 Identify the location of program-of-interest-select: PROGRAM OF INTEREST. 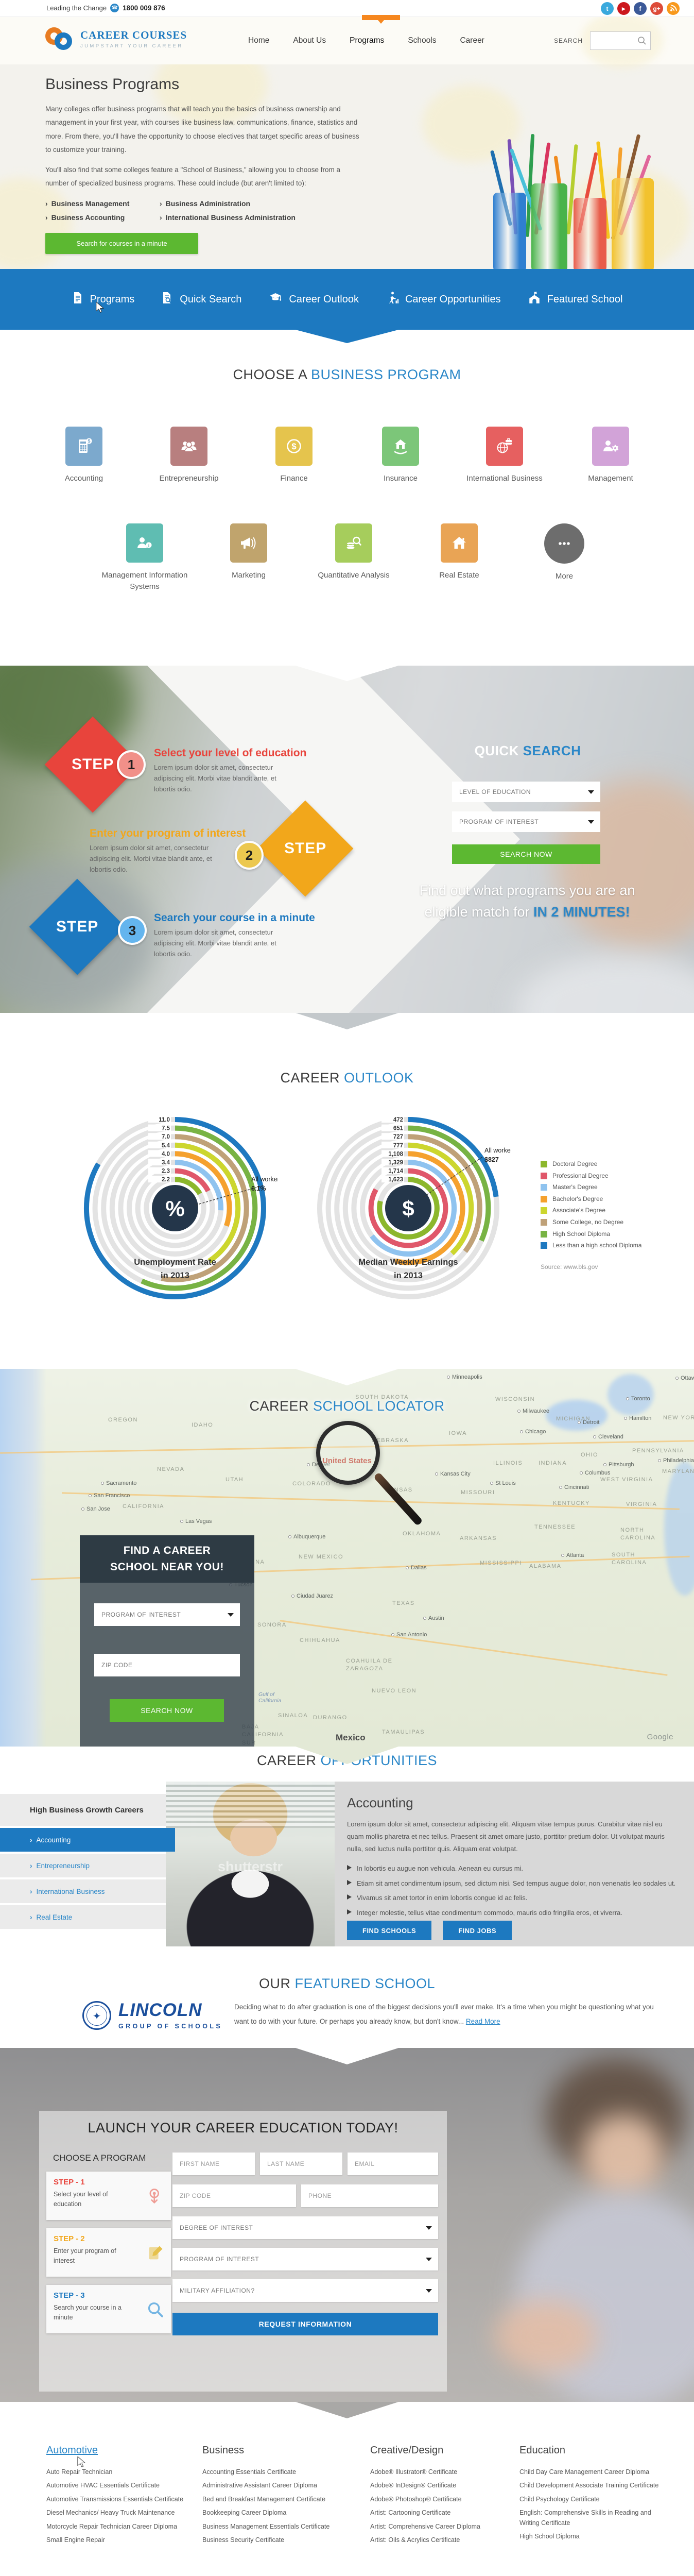
(526, 821).